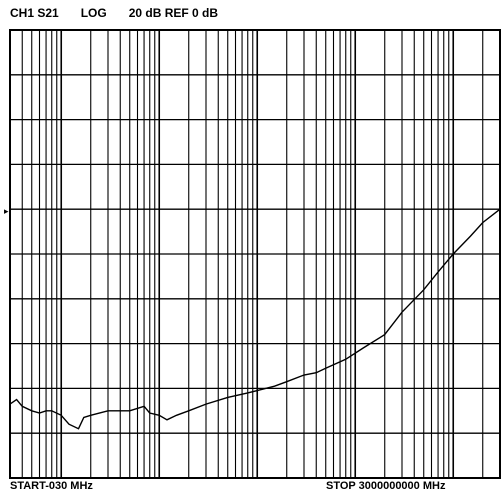 This screenshot has width=502, height=498. Describe the element at coordinates (173, 13) in the screenshot. I see `scale-ref-label: 20 dB REF 0 dB` at that location.